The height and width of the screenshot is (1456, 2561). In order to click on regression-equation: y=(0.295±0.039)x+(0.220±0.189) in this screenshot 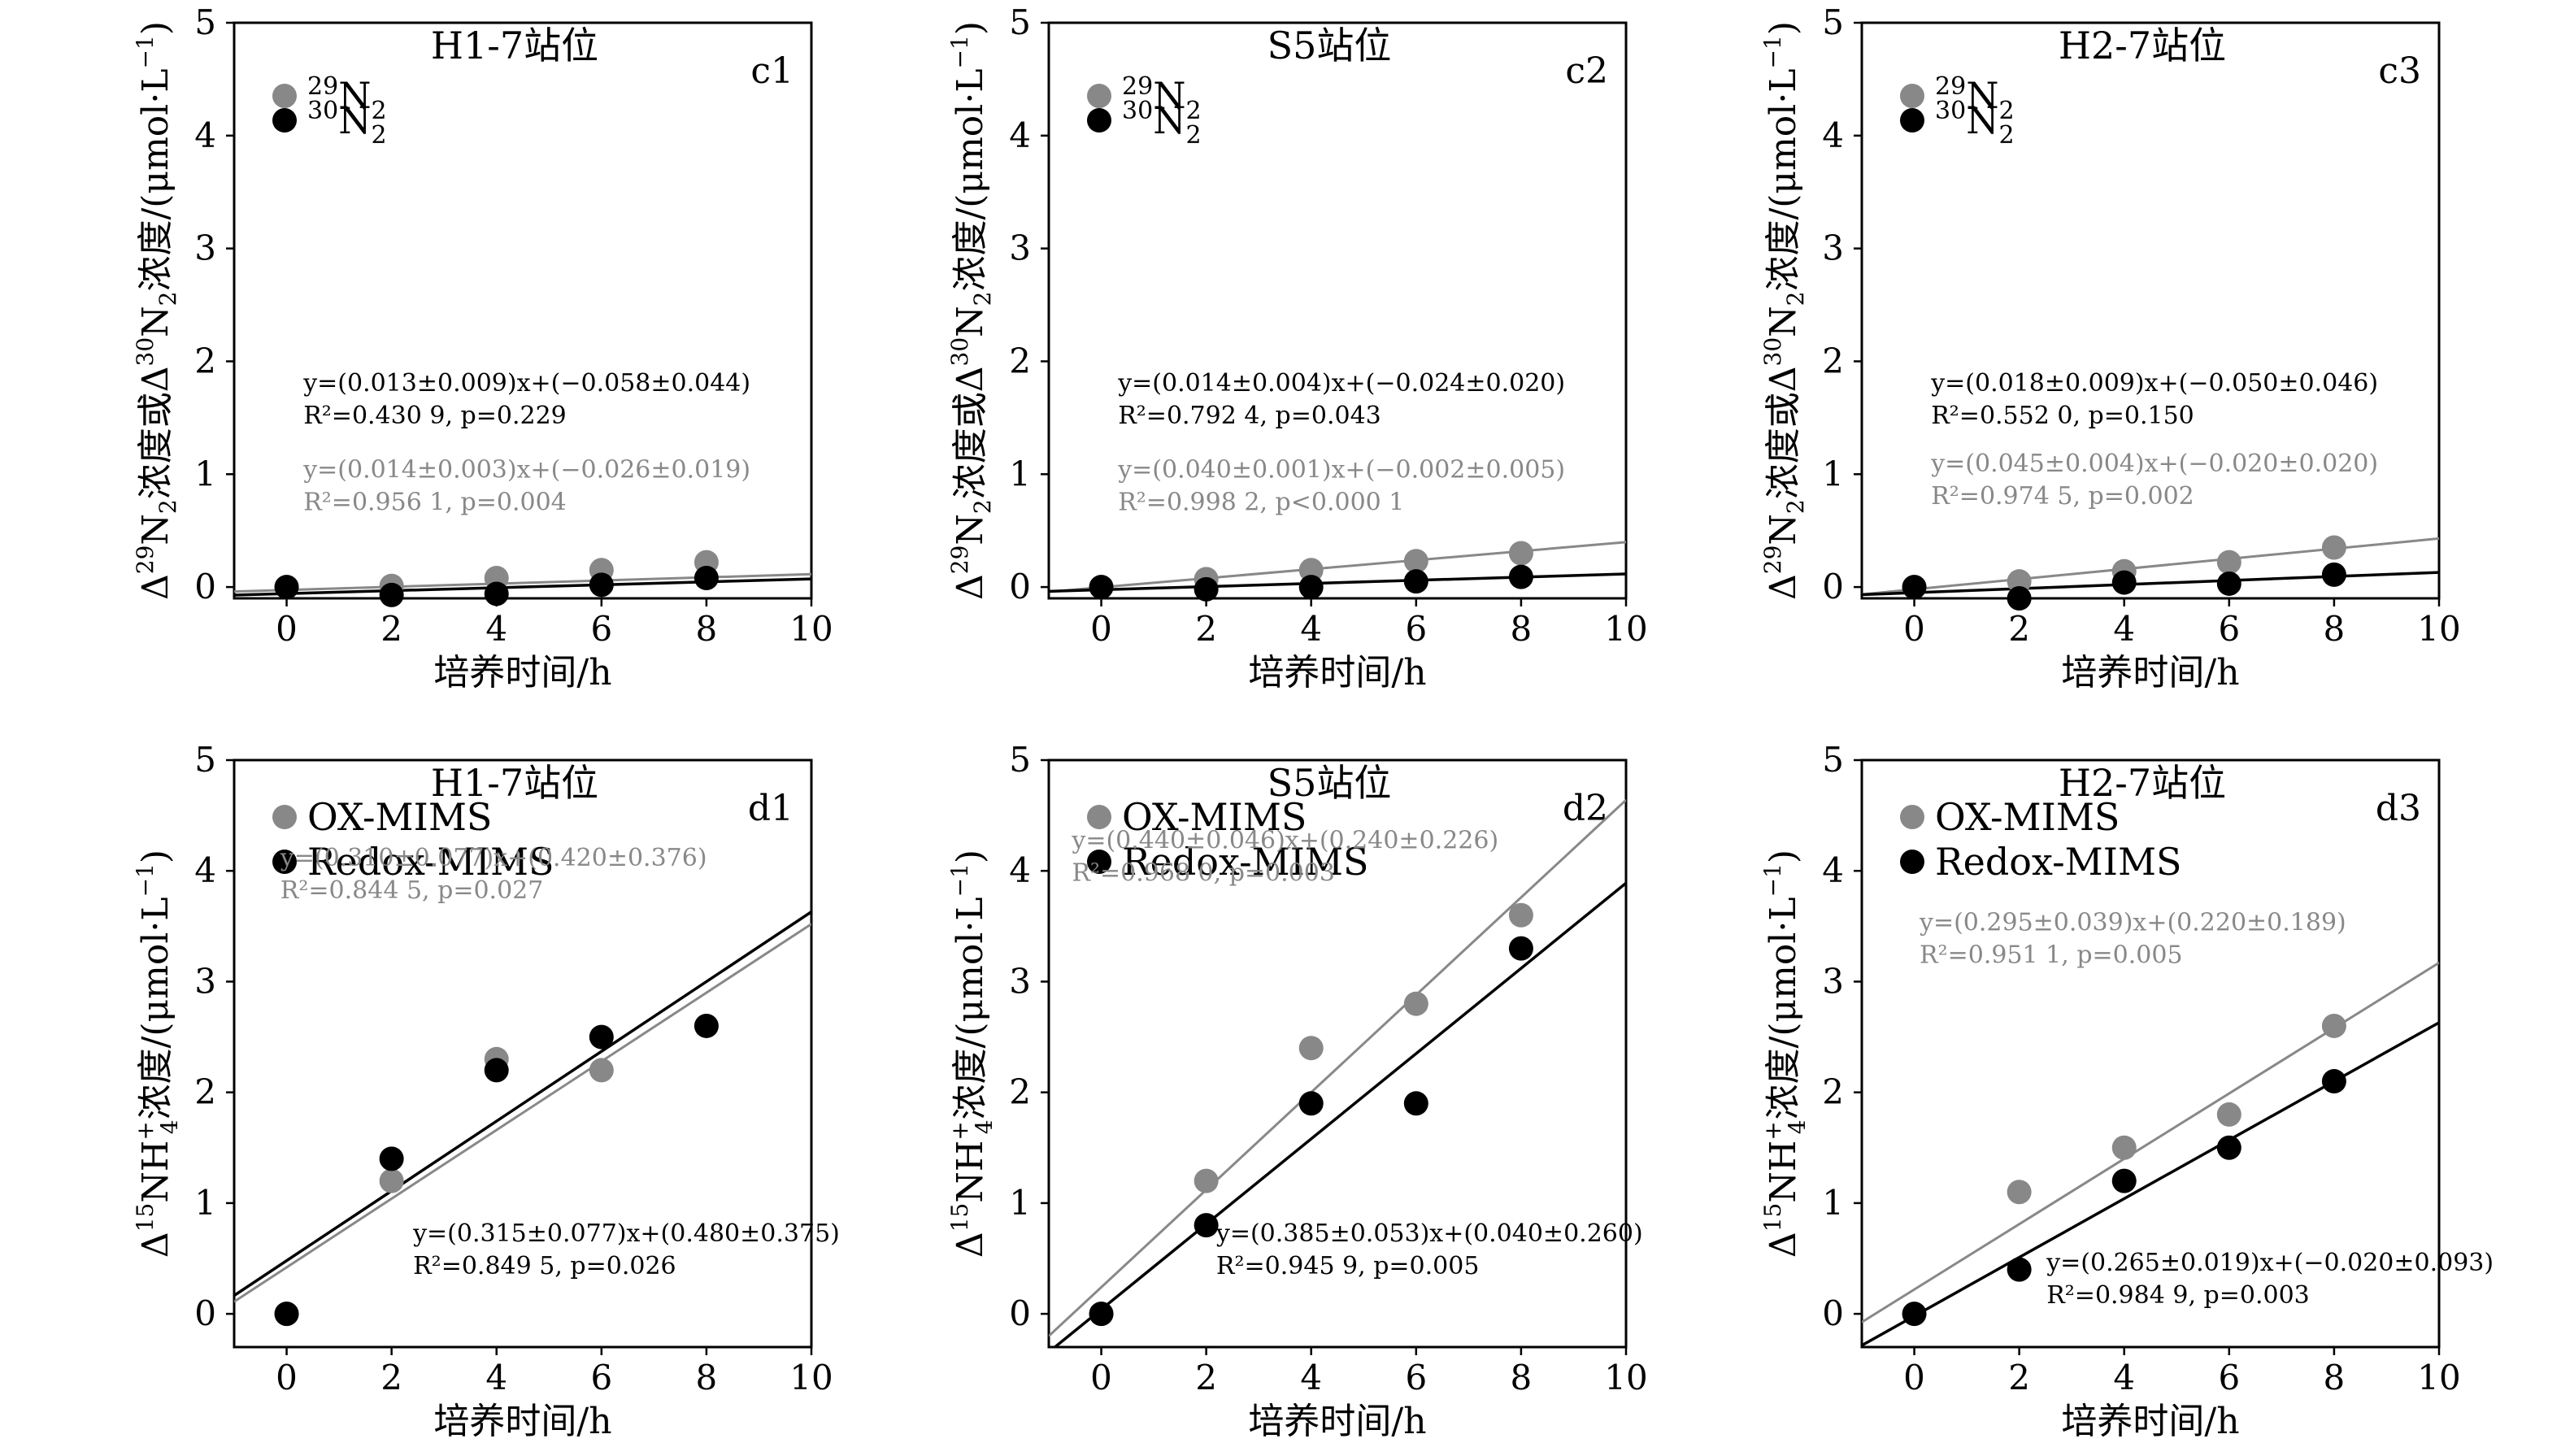, I will do `click(2132, 922)`.